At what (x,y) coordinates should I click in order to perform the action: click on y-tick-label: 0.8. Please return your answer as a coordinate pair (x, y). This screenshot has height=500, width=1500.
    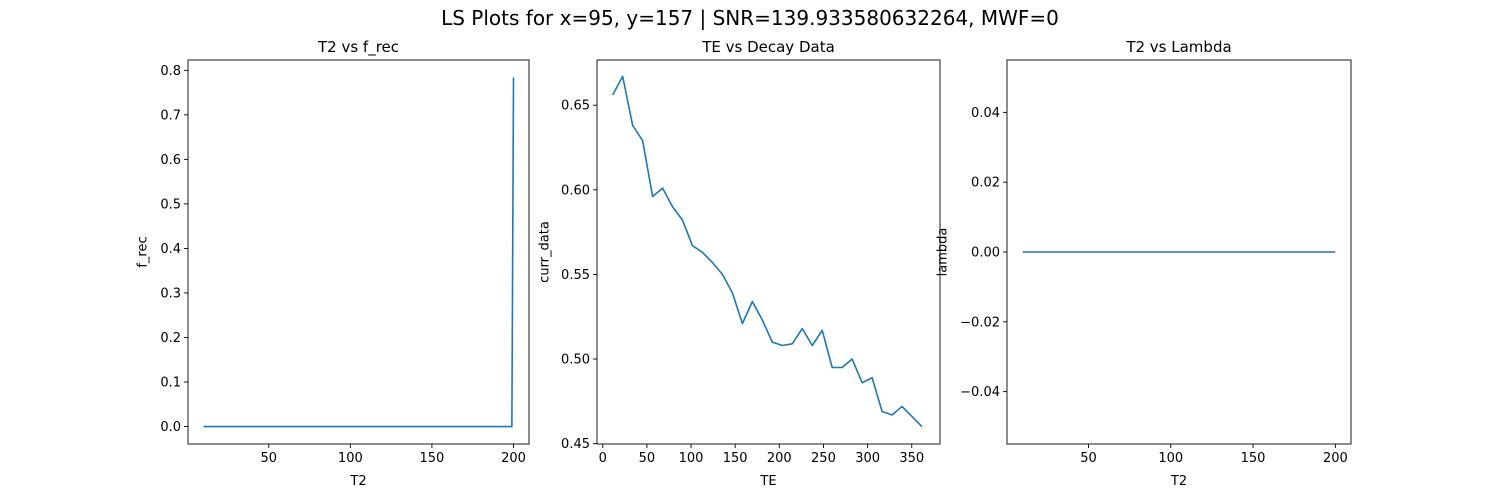
    Looking at the image, I should click on (170, 71).